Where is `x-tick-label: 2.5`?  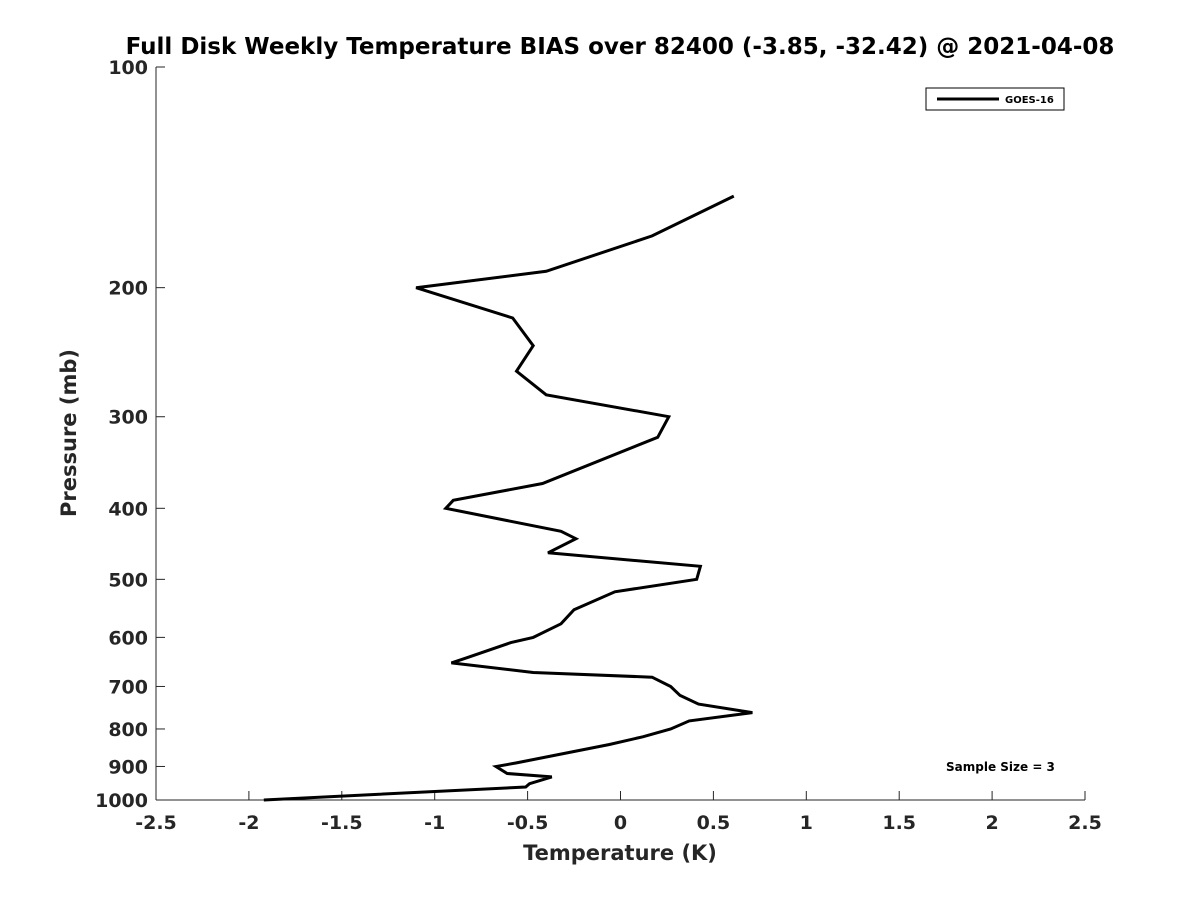 x-tick-label: 2.5 is located at coordinates (1085, 823).